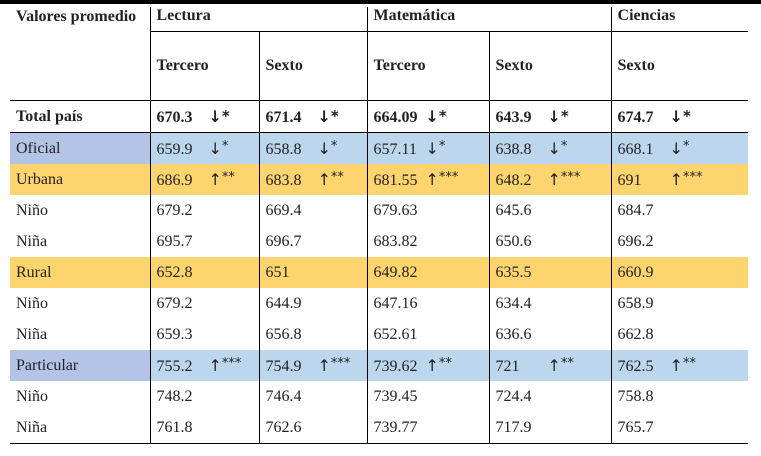 This screenshot has height=456, width=761. Describe the element at coordinates (489, 19) in the screenshot. I see `subject-header: Matemática` at that location.